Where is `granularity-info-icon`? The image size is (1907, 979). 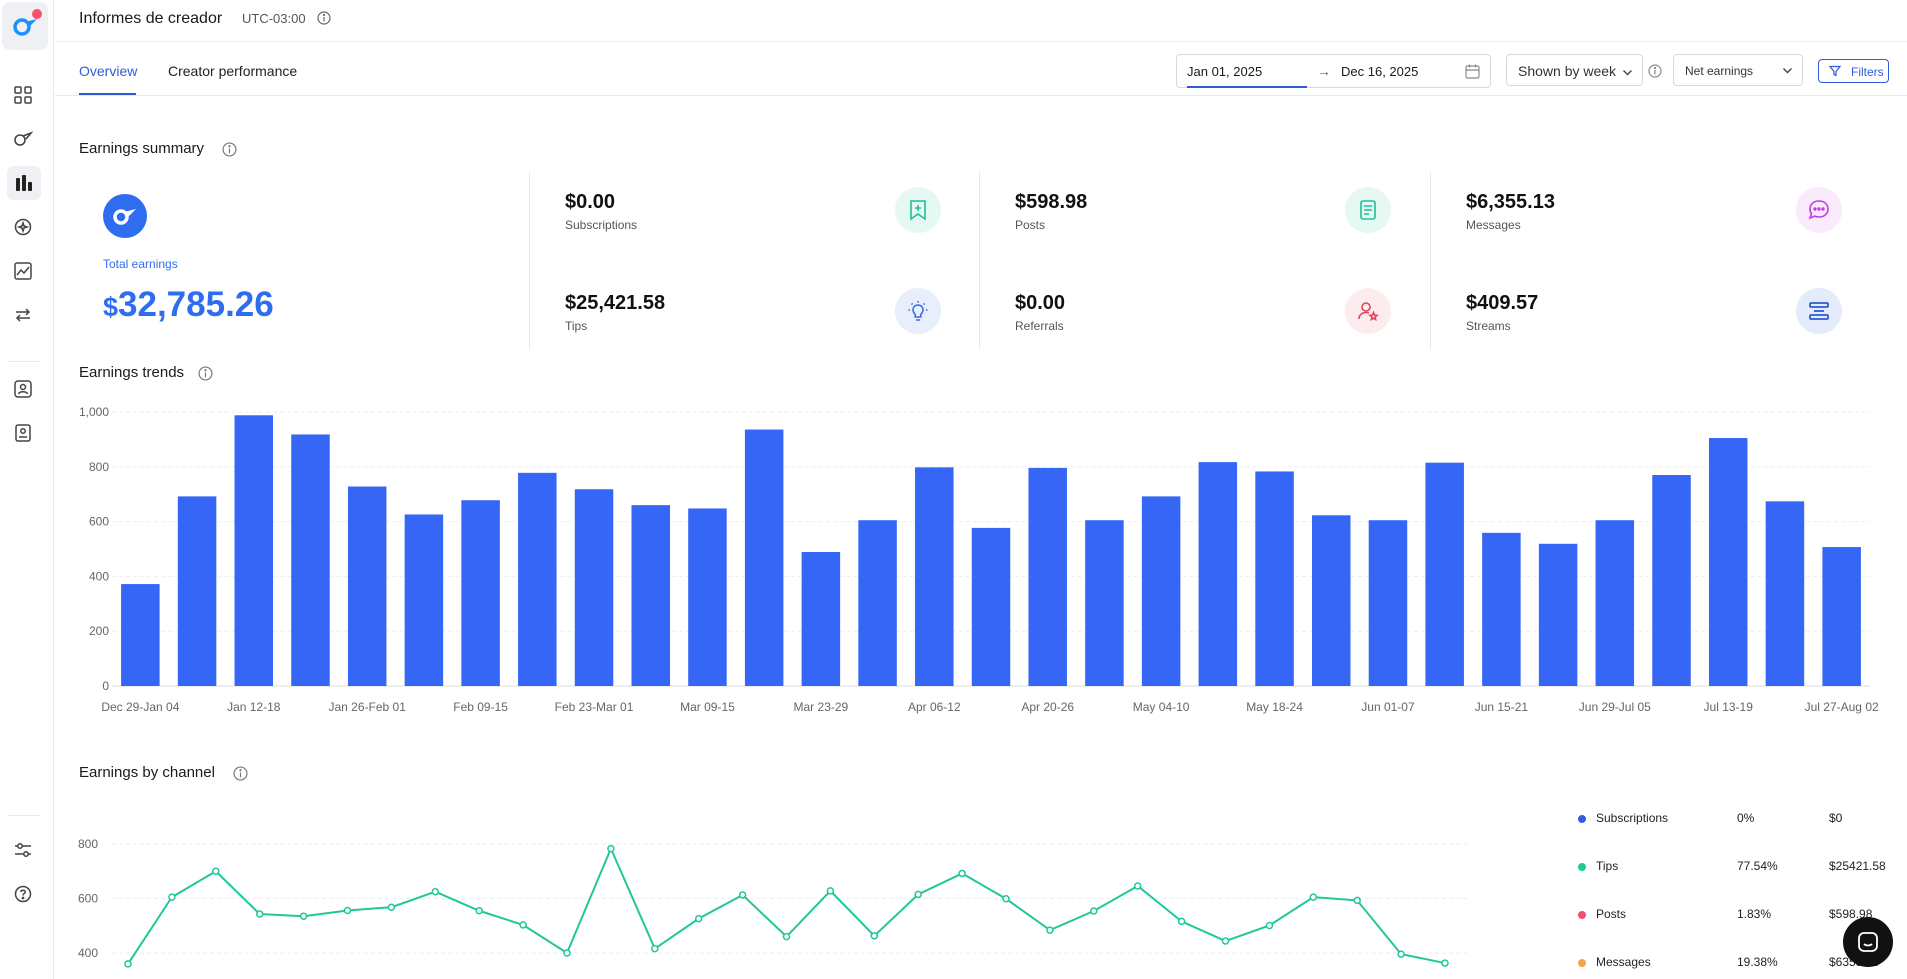
granularity-info-icon is located at coordinates (1655, 73).